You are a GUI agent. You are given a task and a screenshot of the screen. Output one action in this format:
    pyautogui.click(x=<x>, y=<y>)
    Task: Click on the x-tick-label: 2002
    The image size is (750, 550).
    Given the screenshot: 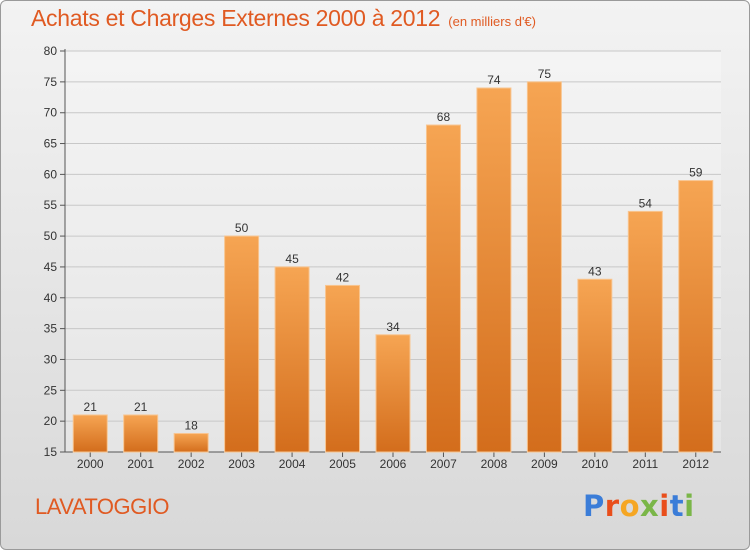 What is the action you would take?
    pyautogui.click(x=191, y=464)
    